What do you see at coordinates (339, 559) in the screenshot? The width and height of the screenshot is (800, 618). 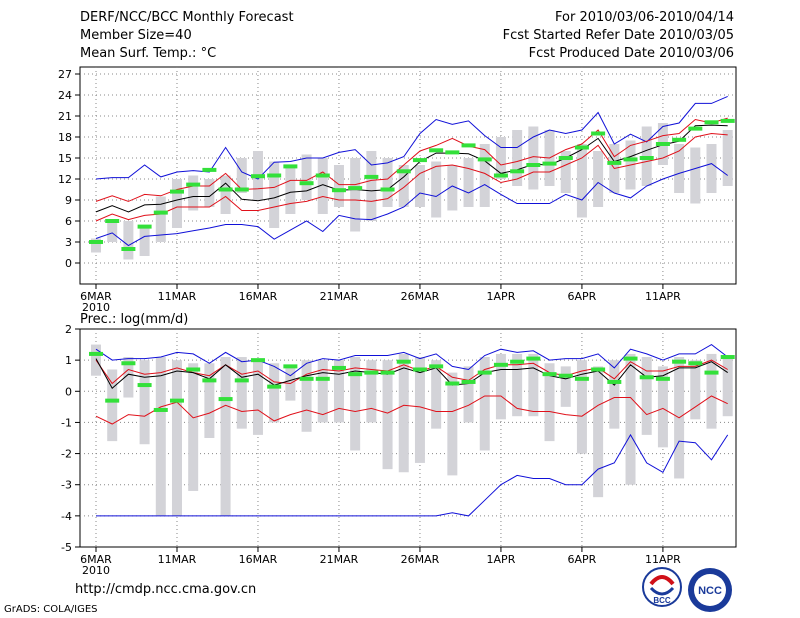 I see `x-tick-label: 21MAR` at bounding box center [339, 559].